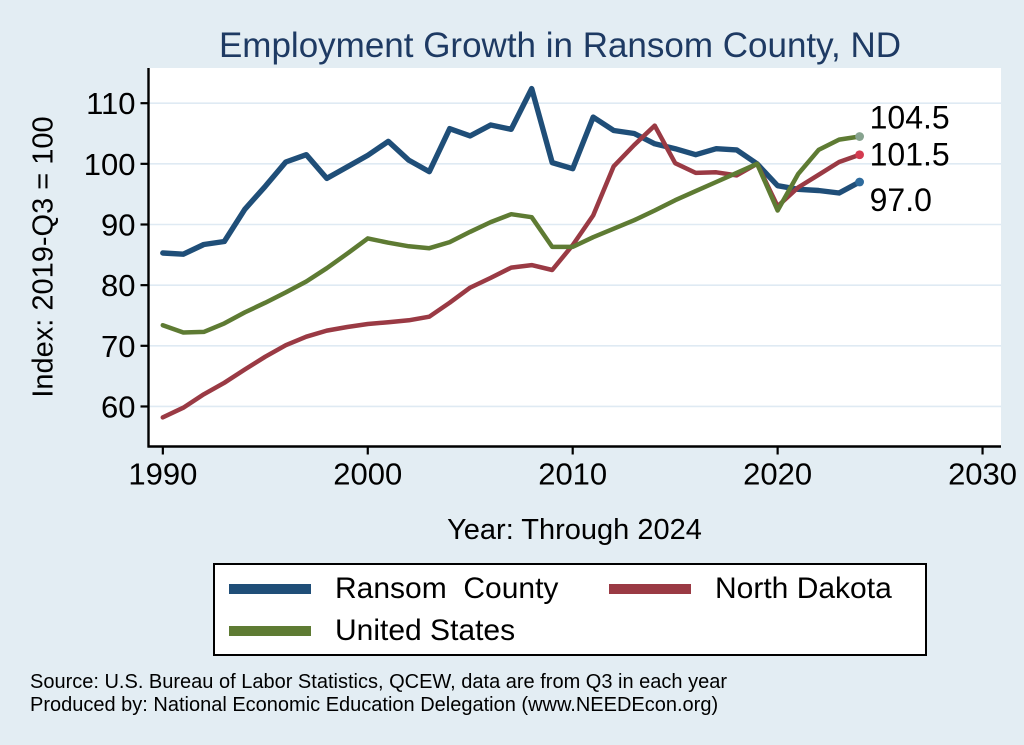 The image size is (1024, 745). I want to click on legend-item-united-states: United States, so click(419, 630).